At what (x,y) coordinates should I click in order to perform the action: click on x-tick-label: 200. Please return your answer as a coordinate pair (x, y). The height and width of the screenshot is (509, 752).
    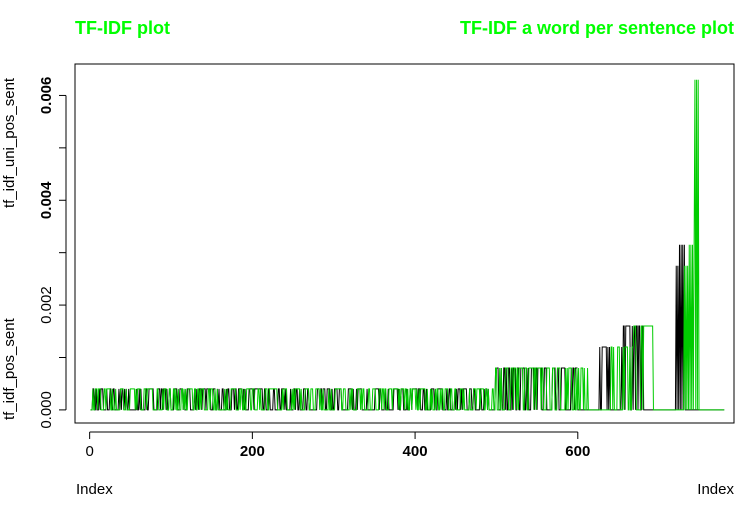
    Looking at the image, I should click on (252, 451).